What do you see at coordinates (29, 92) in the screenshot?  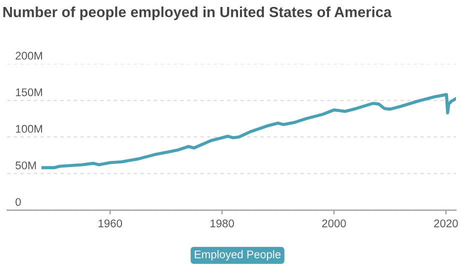 I see `y-tick-label: 150M` at bounding box center [29, 92].